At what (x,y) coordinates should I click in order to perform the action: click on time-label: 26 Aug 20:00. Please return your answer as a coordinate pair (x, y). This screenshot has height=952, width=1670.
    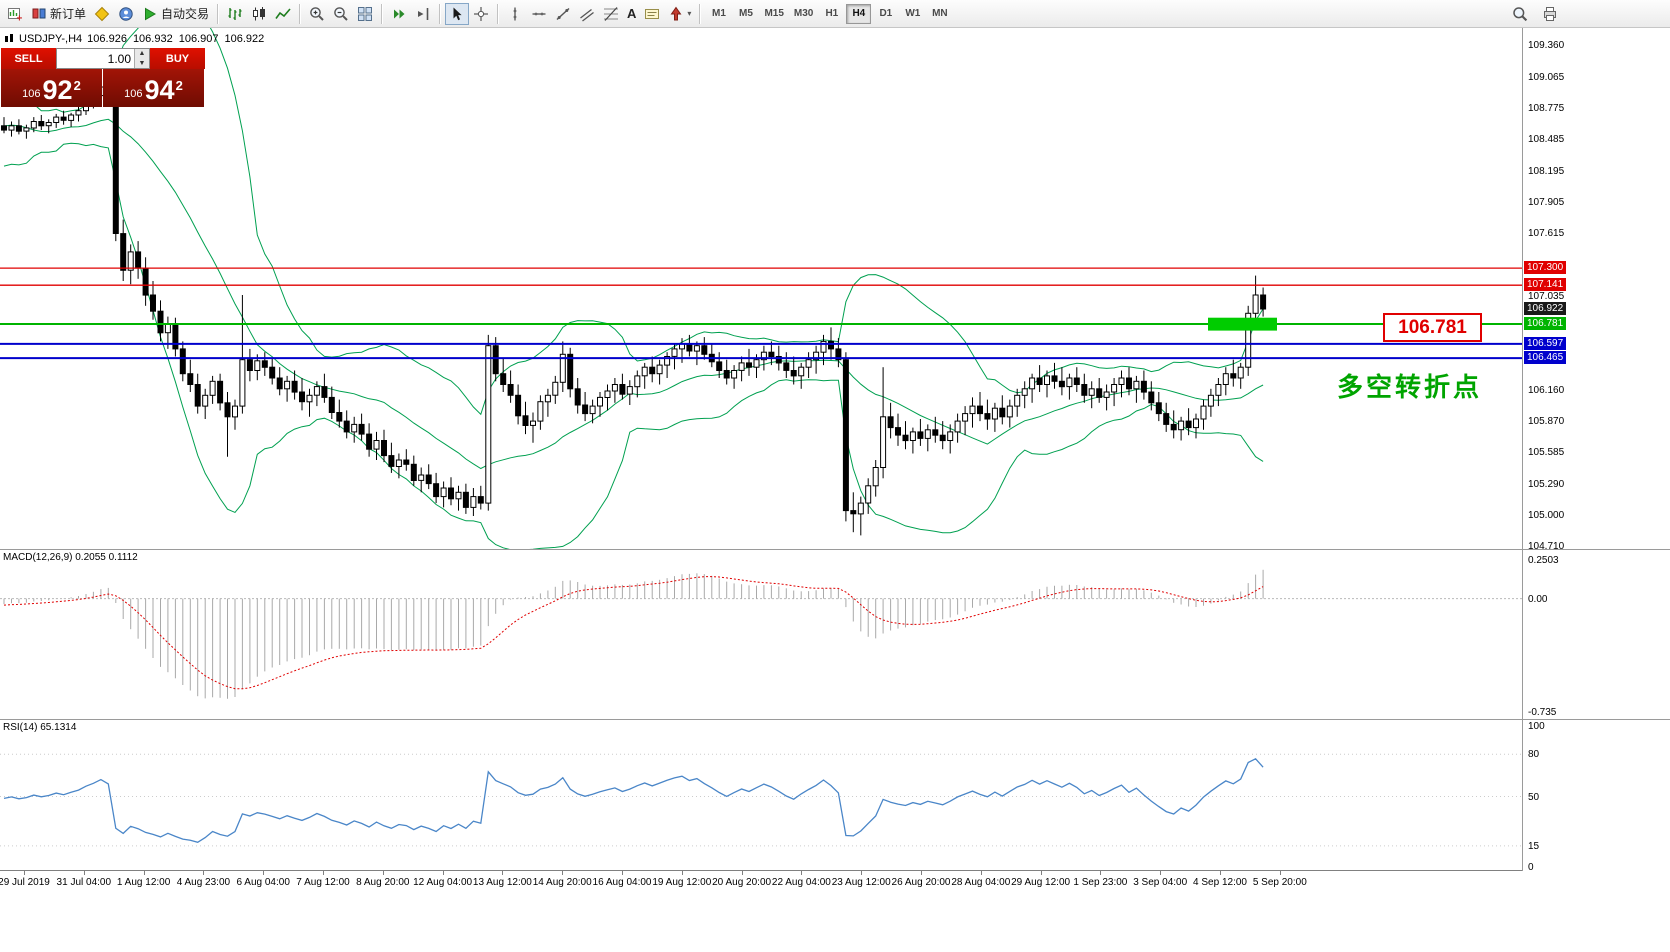
    Looking at the image, I should click on (921, 882).